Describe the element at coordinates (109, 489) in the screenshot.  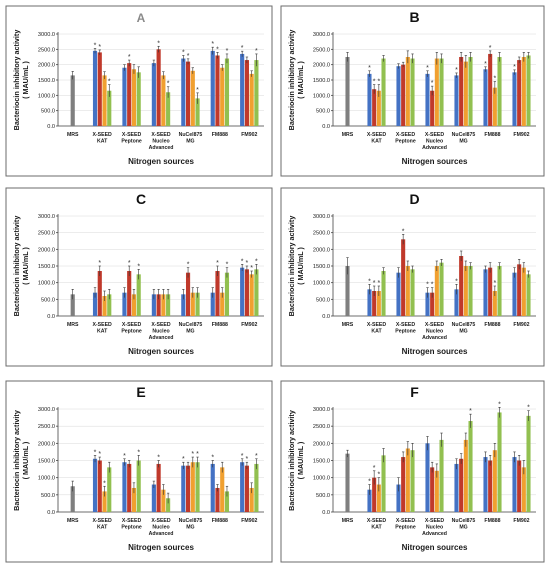
I see `bar-e-c1-s4` at that location.